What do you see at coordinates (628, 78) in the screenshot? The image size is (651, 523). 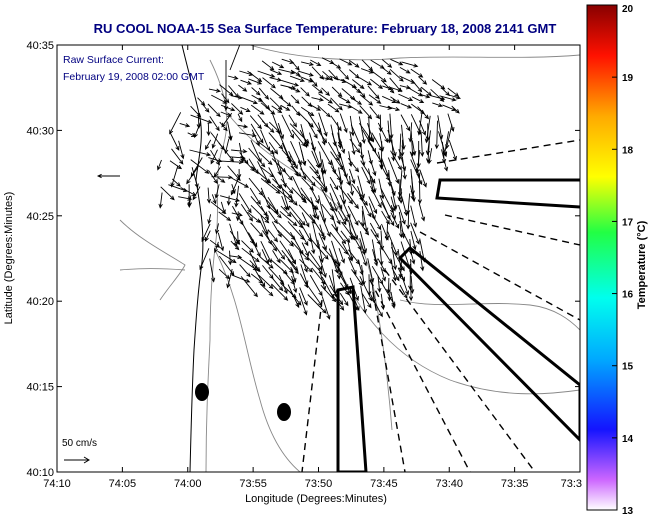 I see `colorbar-tick-label: 19` at bounding box center [628, 78].